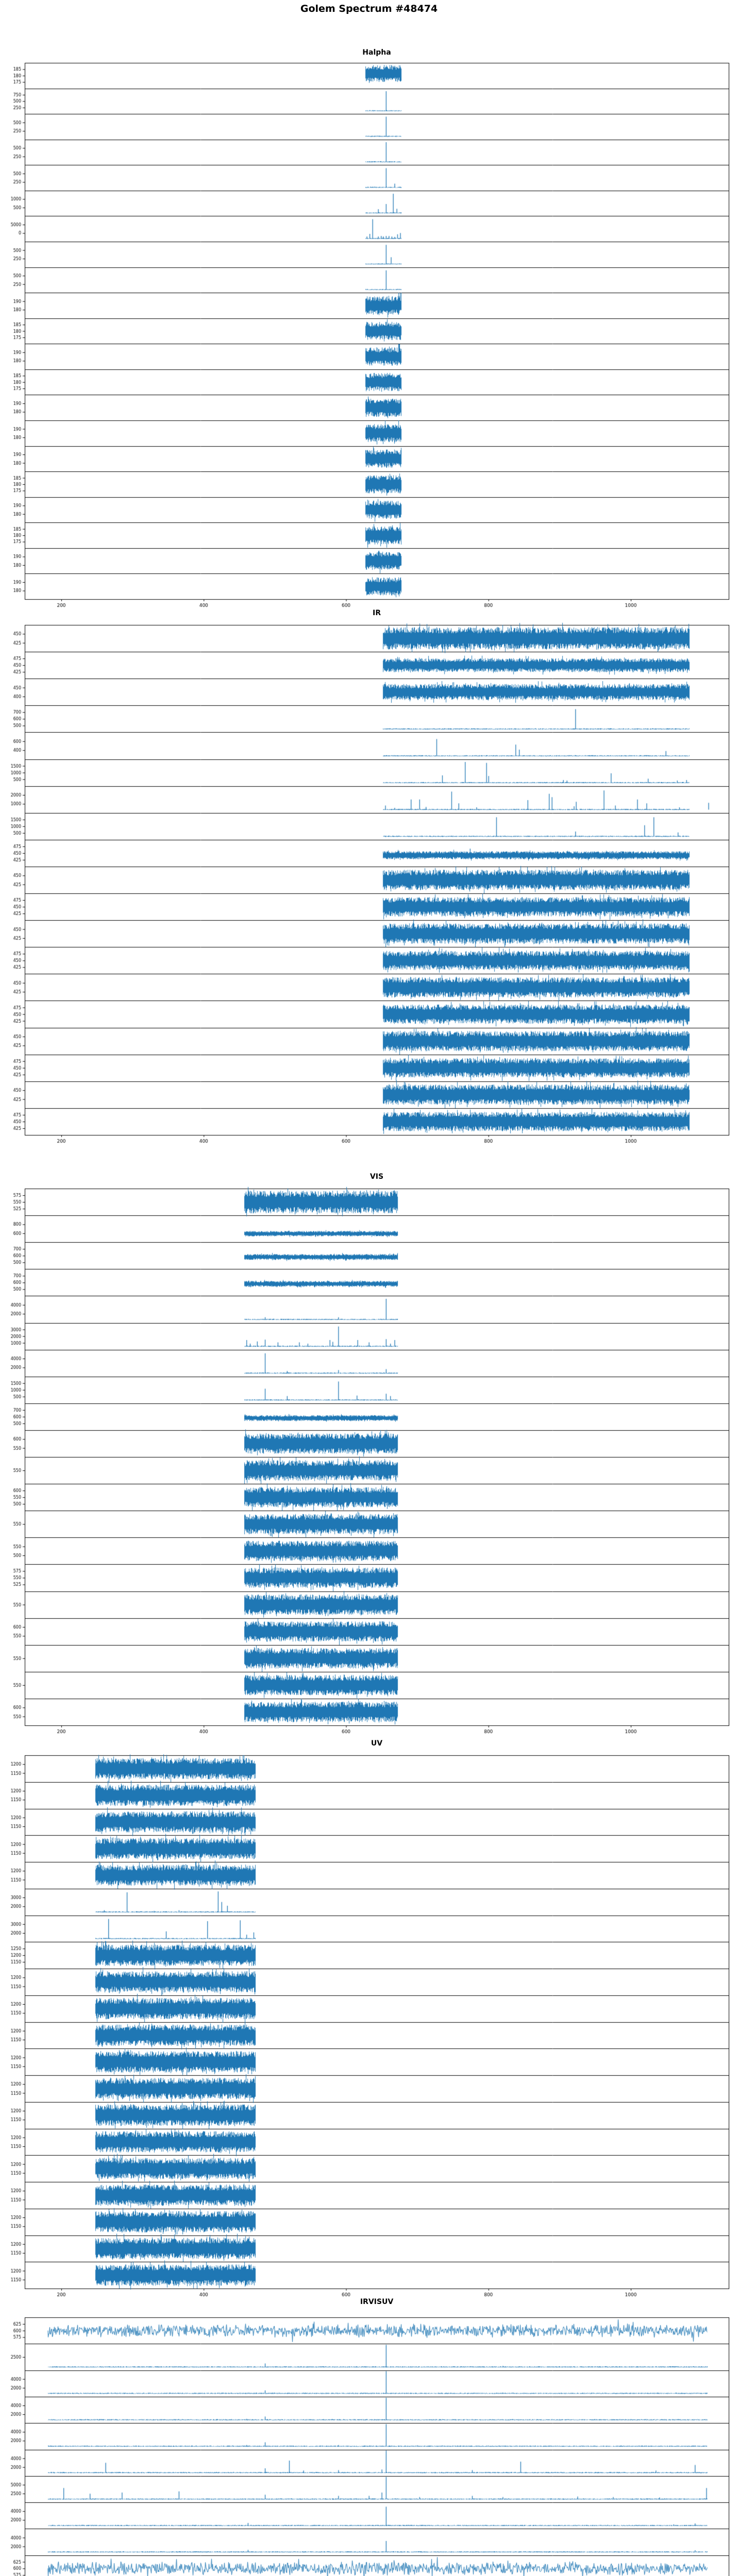 Image resolution: width=738 pixels, height=2576 pixels. Describe the element at coordinates (377, 1743) in the screenshot. I see `panel-title-uv: UV` at that location.